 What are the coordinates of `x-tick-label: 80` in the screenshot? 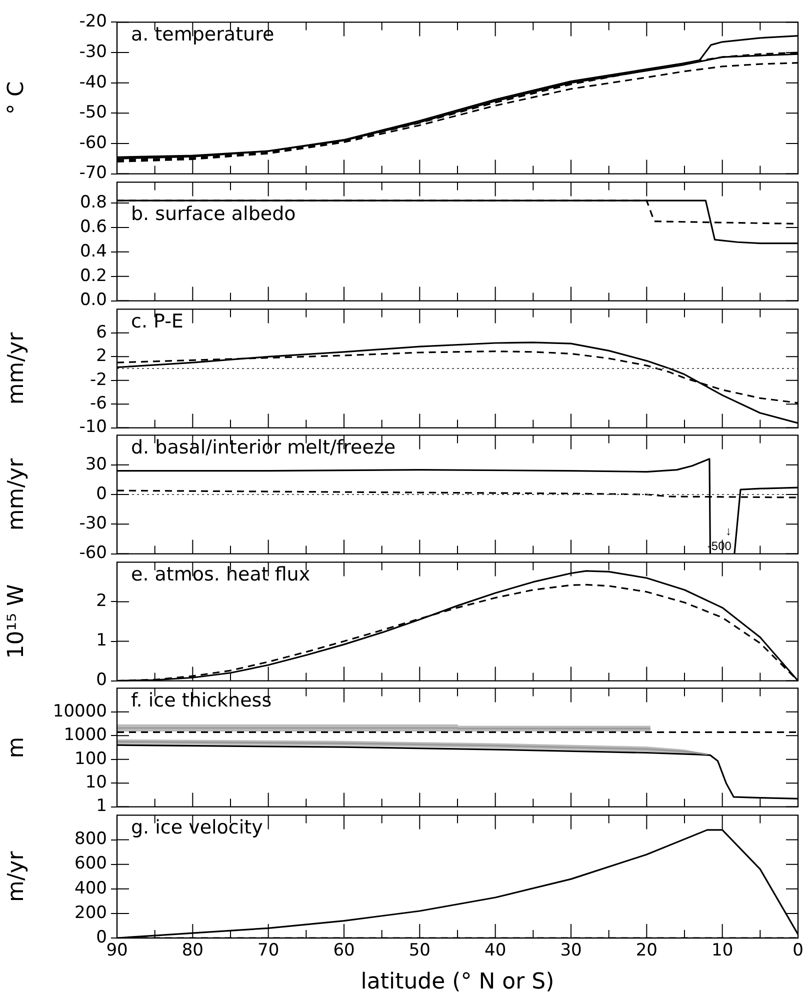 It's located at (193, 950).